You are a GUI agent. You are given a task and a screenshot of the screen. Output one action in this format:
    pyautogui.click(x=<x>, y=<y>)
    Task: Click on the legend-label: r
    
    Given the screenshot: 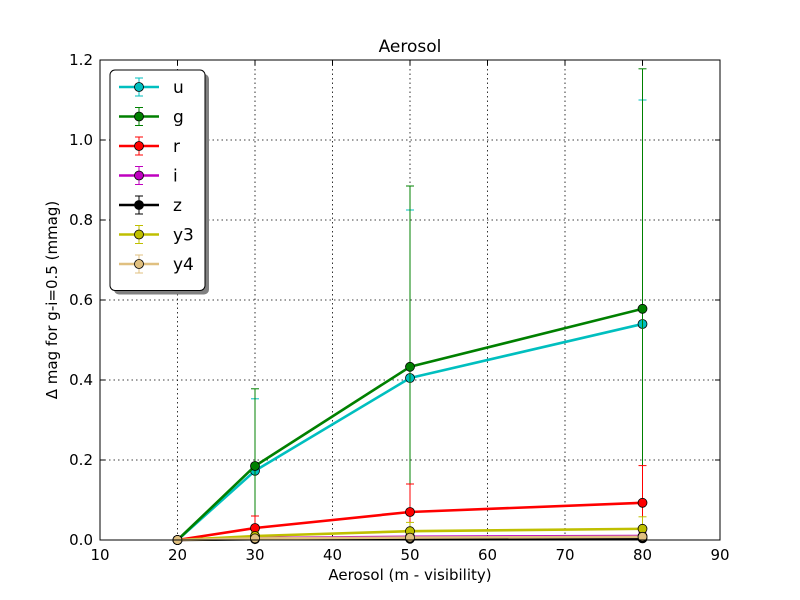 What is the action you would take?
    pyautogui.click(x=176, y=147)
    